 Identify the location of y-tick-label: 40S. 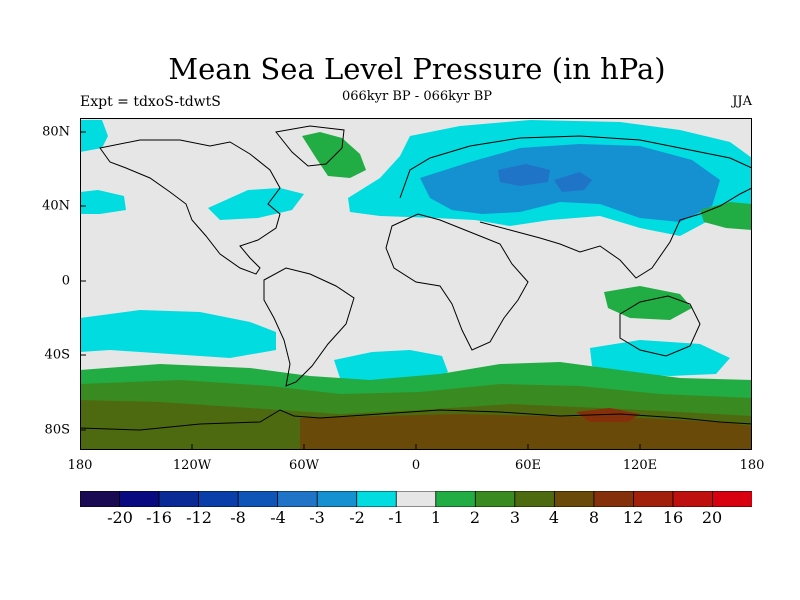
(57, 355).